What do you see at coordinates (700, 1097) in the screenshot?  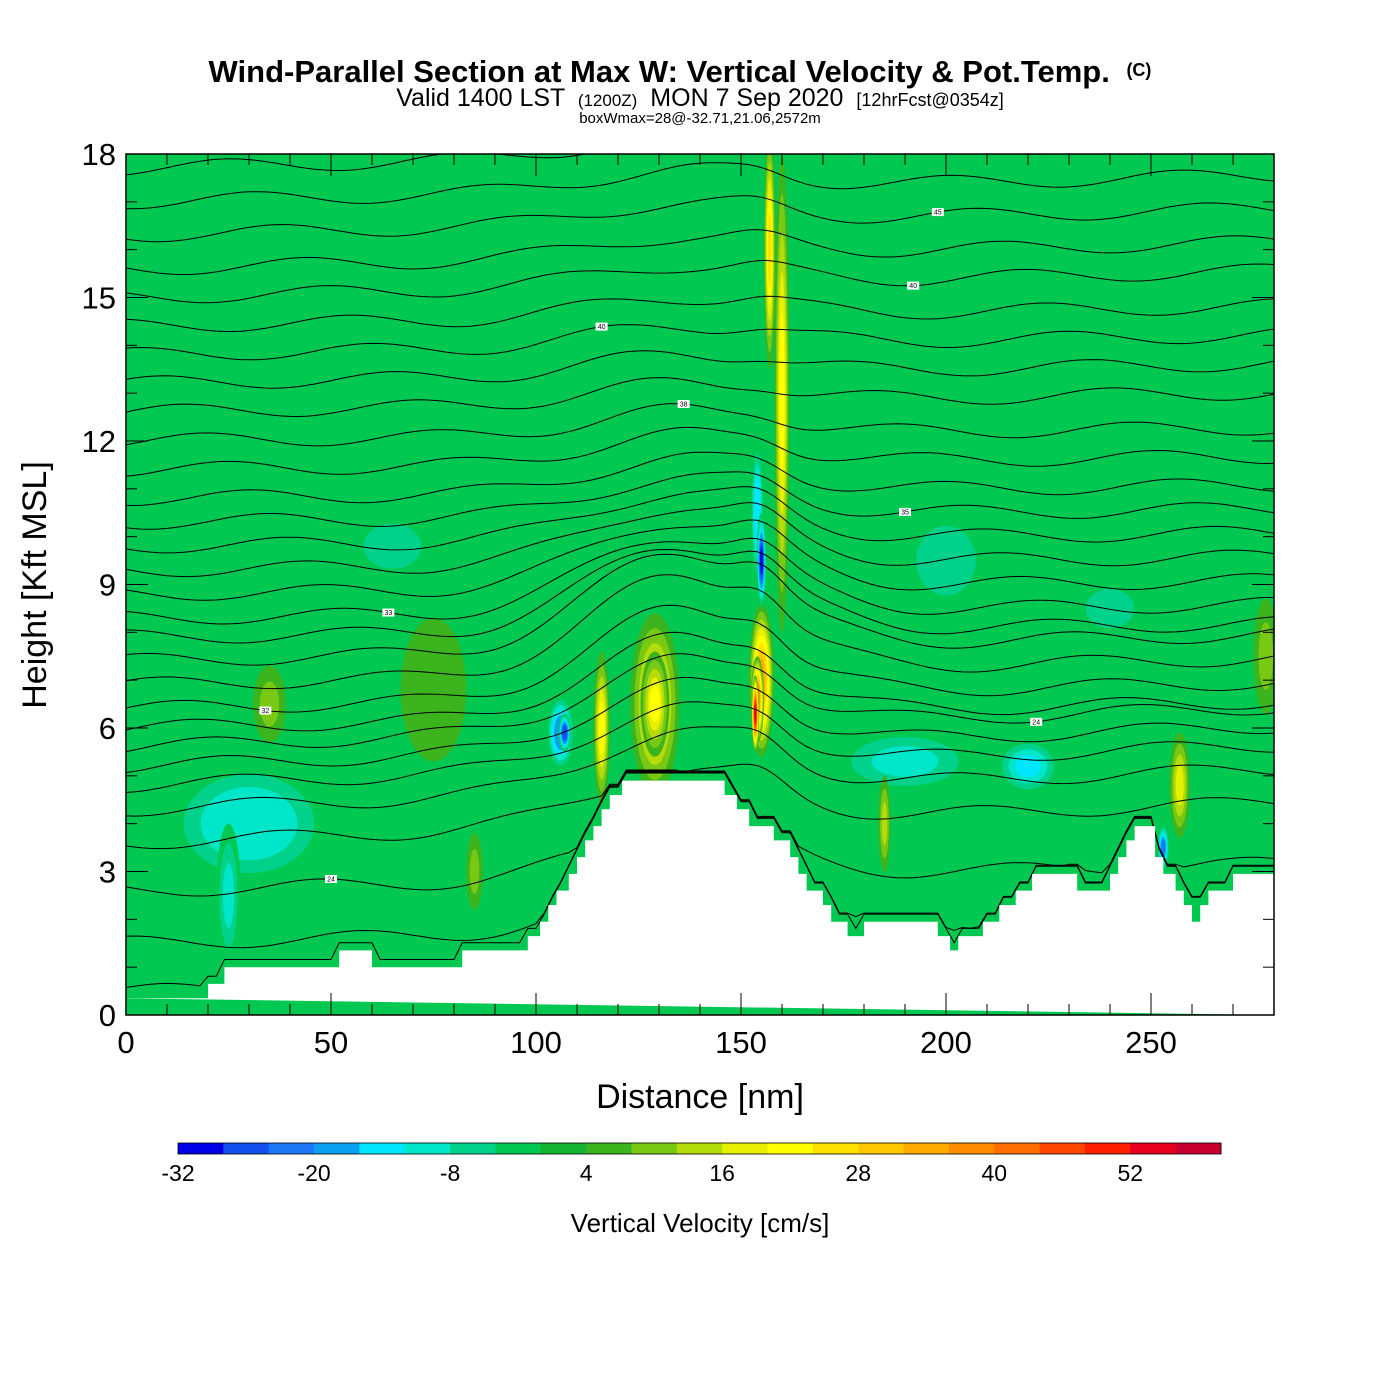 I see `x-axis-label: Distance [nm]` at bounding box center [700, 1097].